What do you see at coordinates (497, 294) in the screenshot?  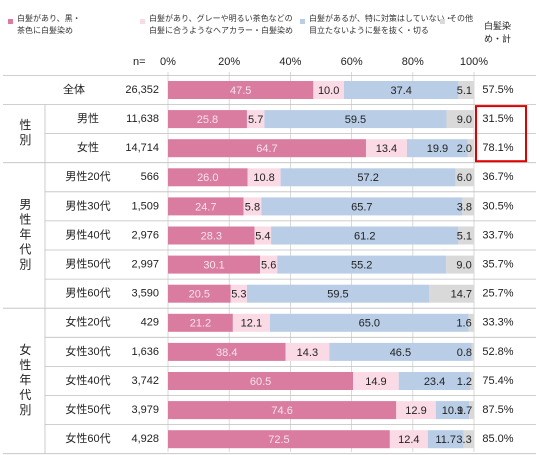 I see `total-value: 25.7%` at bounding box center [497, 294].